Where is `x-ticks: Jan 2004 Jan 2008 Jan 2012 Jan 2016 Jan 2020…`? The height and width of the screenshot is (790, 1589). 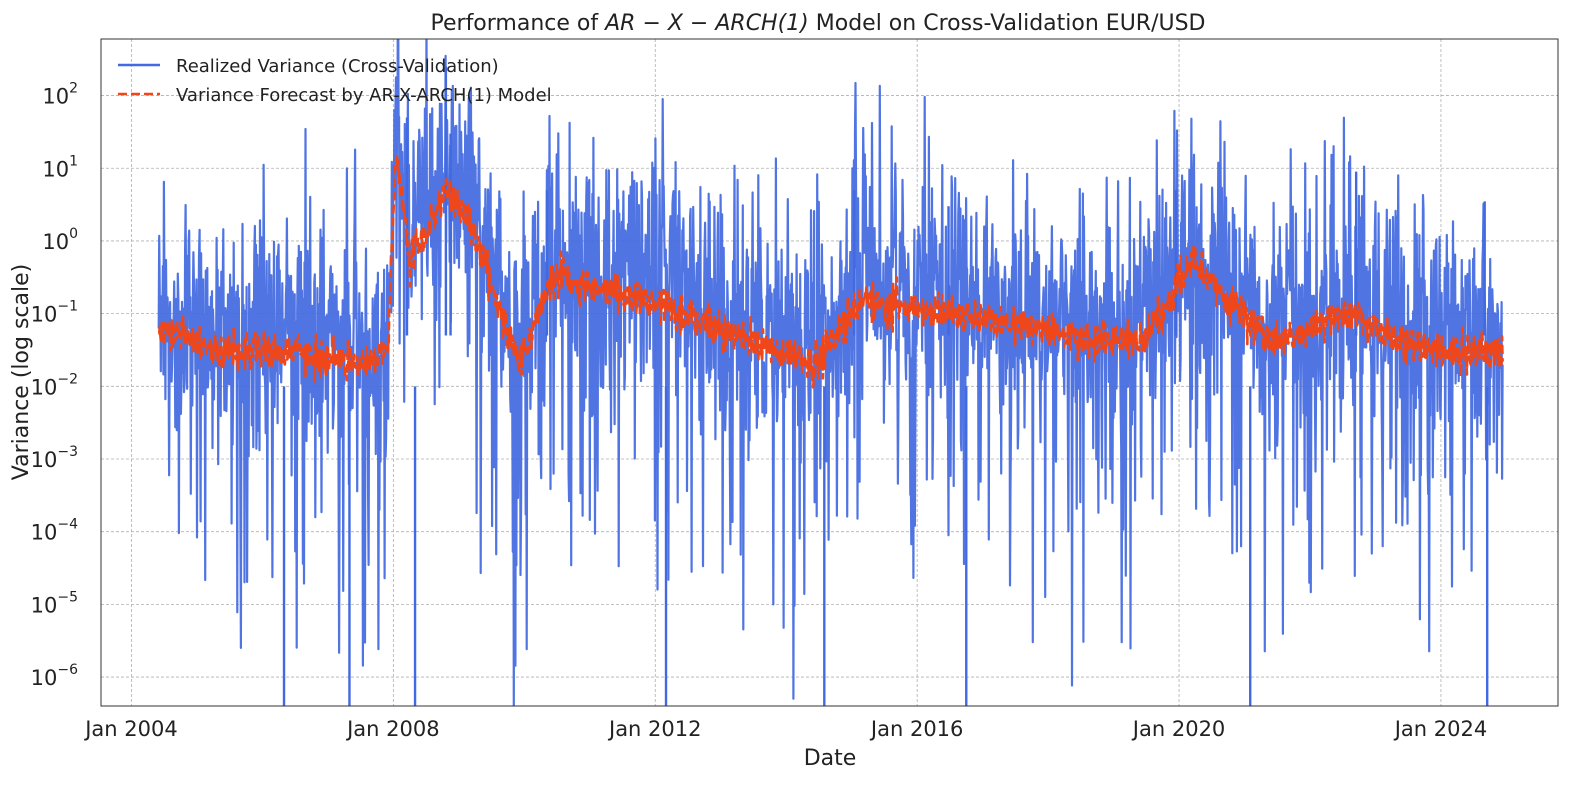 x-ticks: Jan 2004 Jan 2008 Jan 2012 Jan 2016 Jan 2020… is located at coordinates (785, 729).